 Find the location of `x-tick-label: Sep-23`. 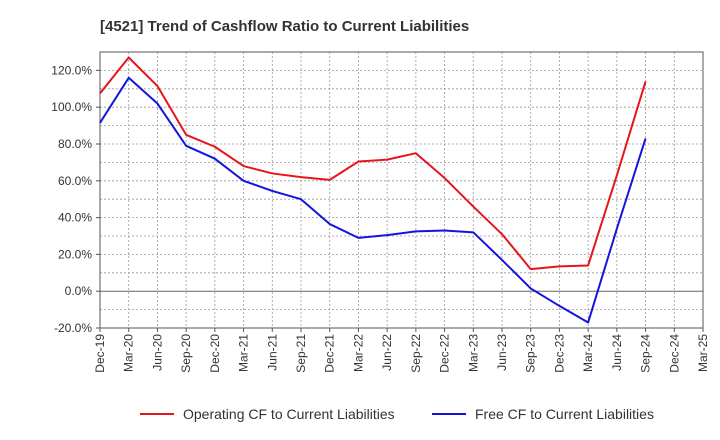

x-tick-label: Sep-23 is located at coordinates (531, 353).